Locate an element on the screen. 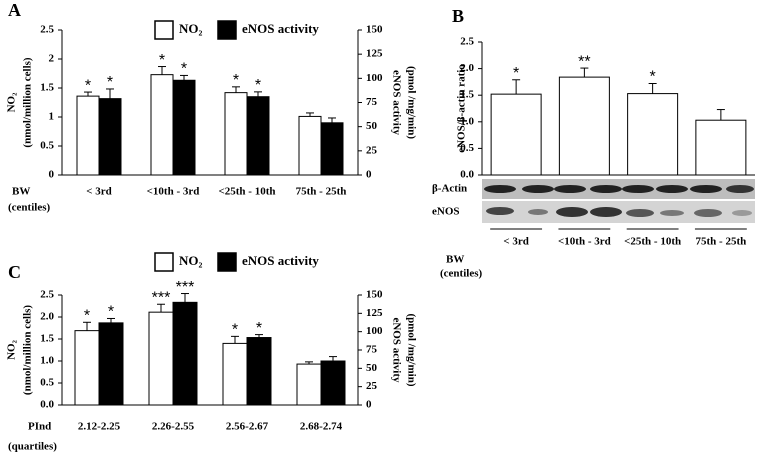 The height and width of the screenshot is (454, 764). western-blot is located at coordinates (618, 201).